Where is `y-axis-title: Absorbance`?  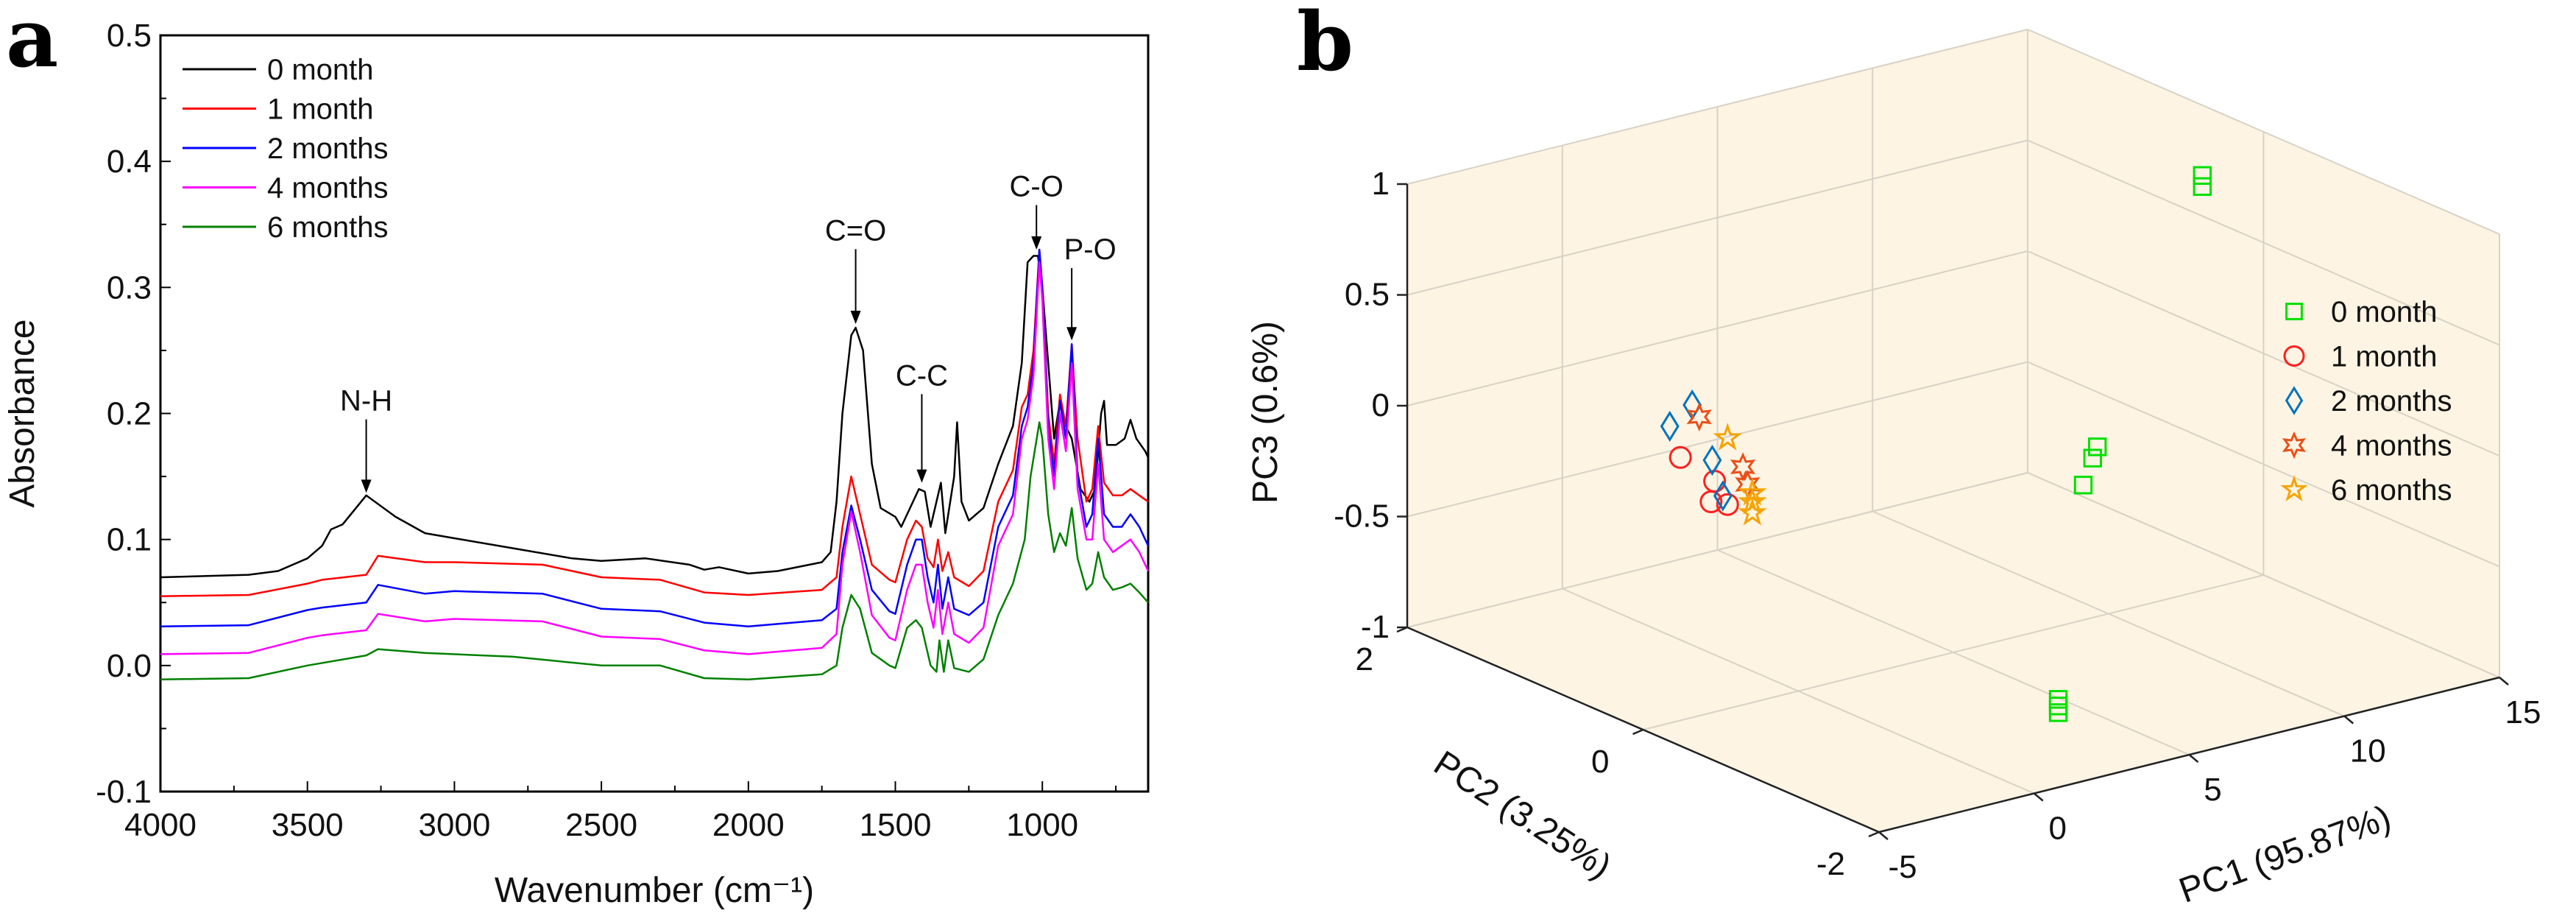 y-axis-title: Absorbance is located at coordinates (22, 413).